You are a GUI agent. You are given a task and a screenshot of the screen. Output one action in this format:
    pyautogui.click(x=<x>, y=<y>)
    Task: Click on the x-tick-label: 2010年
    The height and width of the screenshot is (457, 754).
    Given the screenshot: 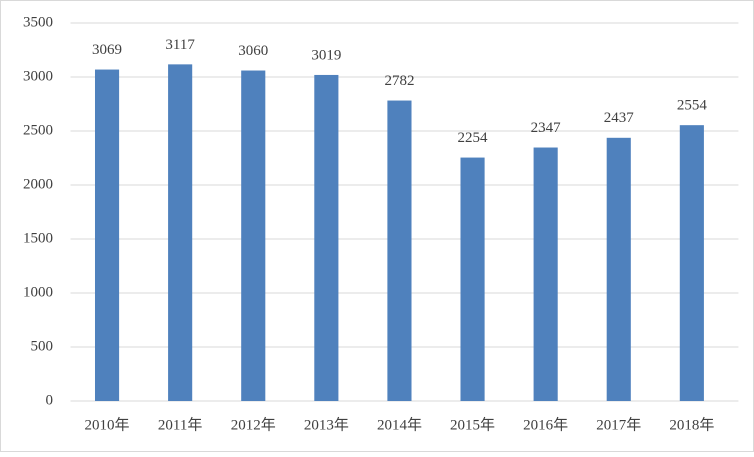 What is the action you would take?
    pyautogui.click(x=107, y=424)
    